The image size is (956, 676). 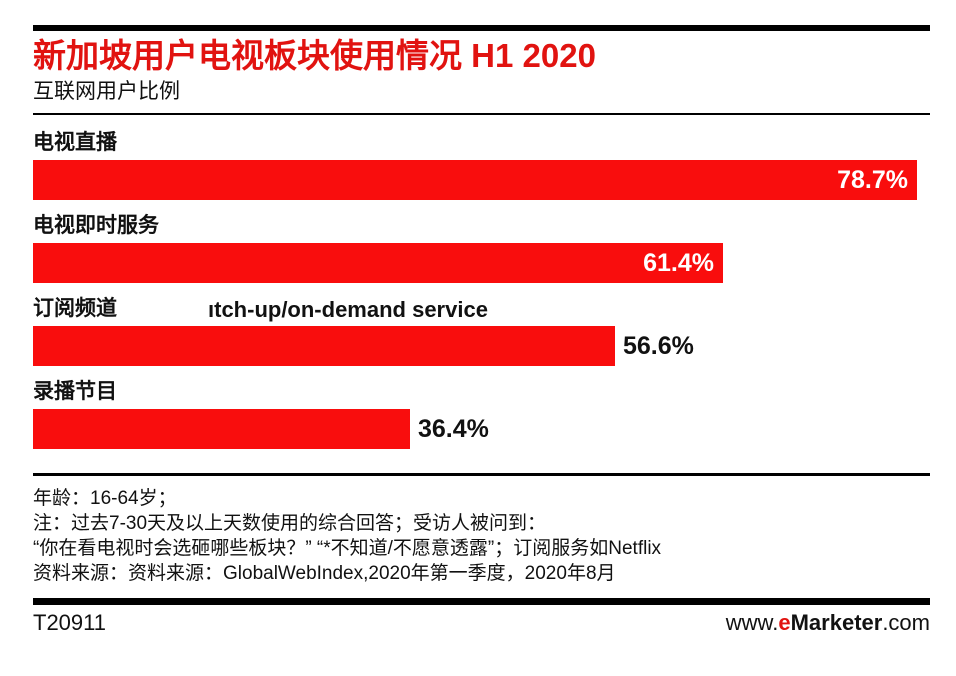 I want to click on footer-rule, so click(x=481, y=601).